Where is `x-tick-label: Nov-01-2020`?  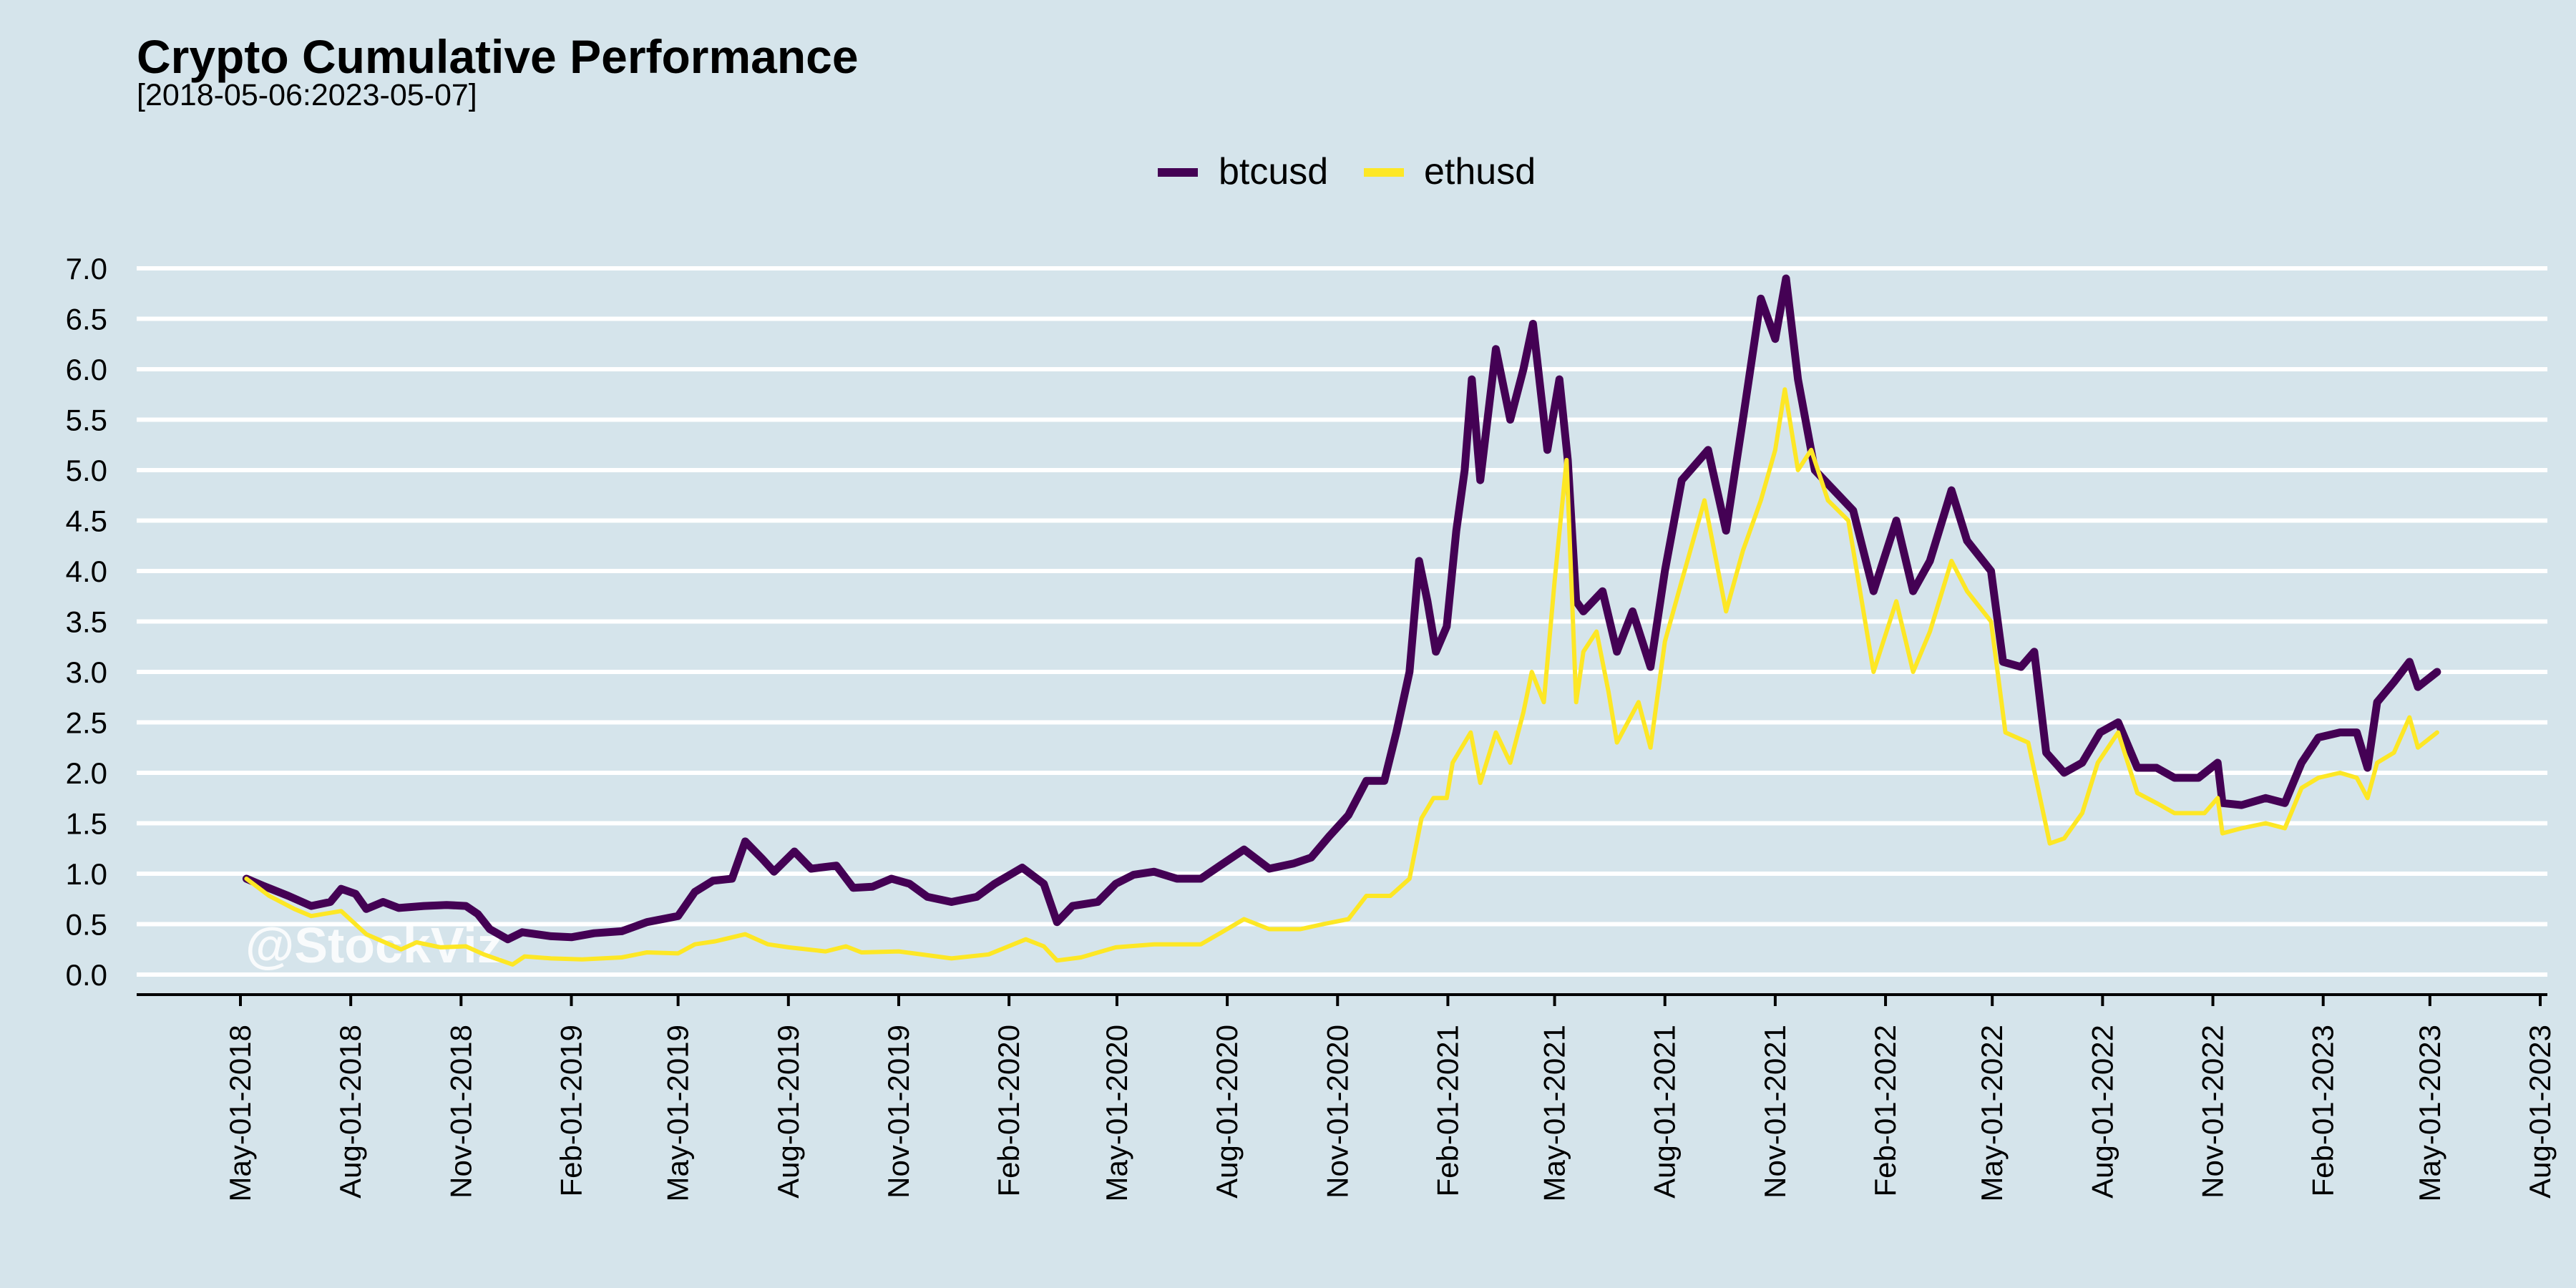
x-tick-label: Nov-01-2020 is located at coordinates (1337, 1112).